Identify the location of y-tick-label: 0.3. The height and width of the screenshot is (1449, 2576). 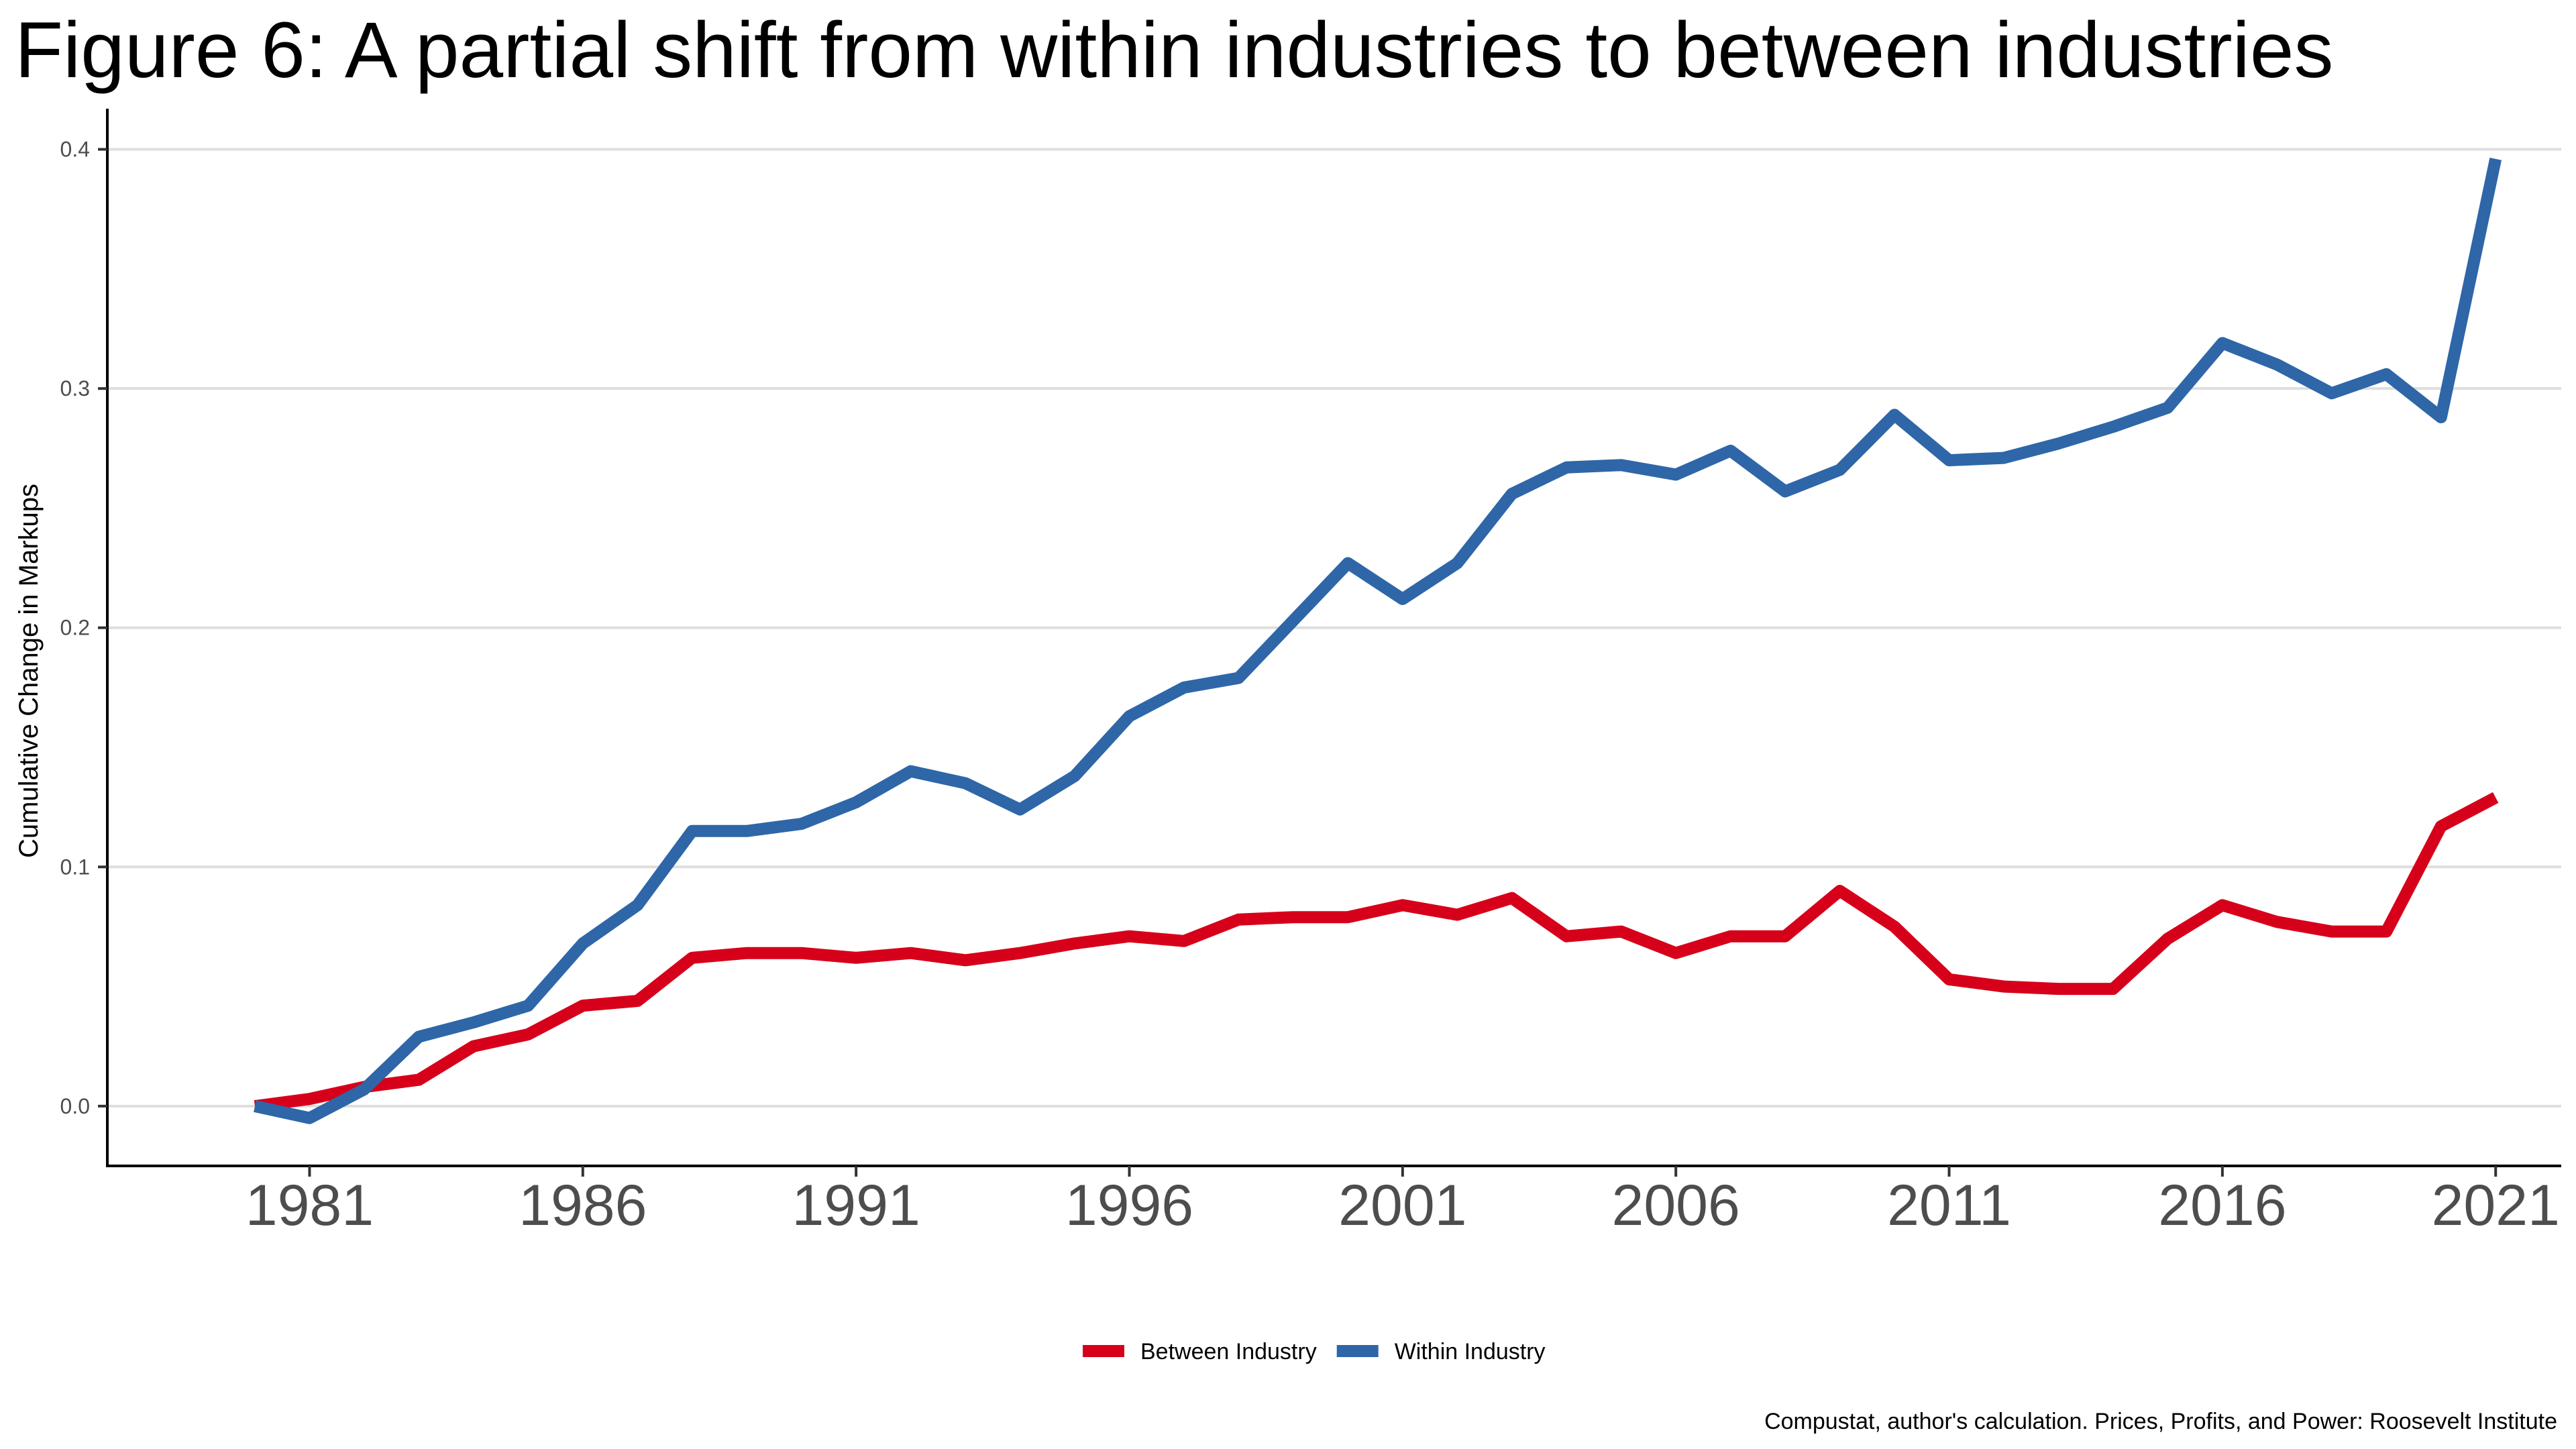
(75, 388).